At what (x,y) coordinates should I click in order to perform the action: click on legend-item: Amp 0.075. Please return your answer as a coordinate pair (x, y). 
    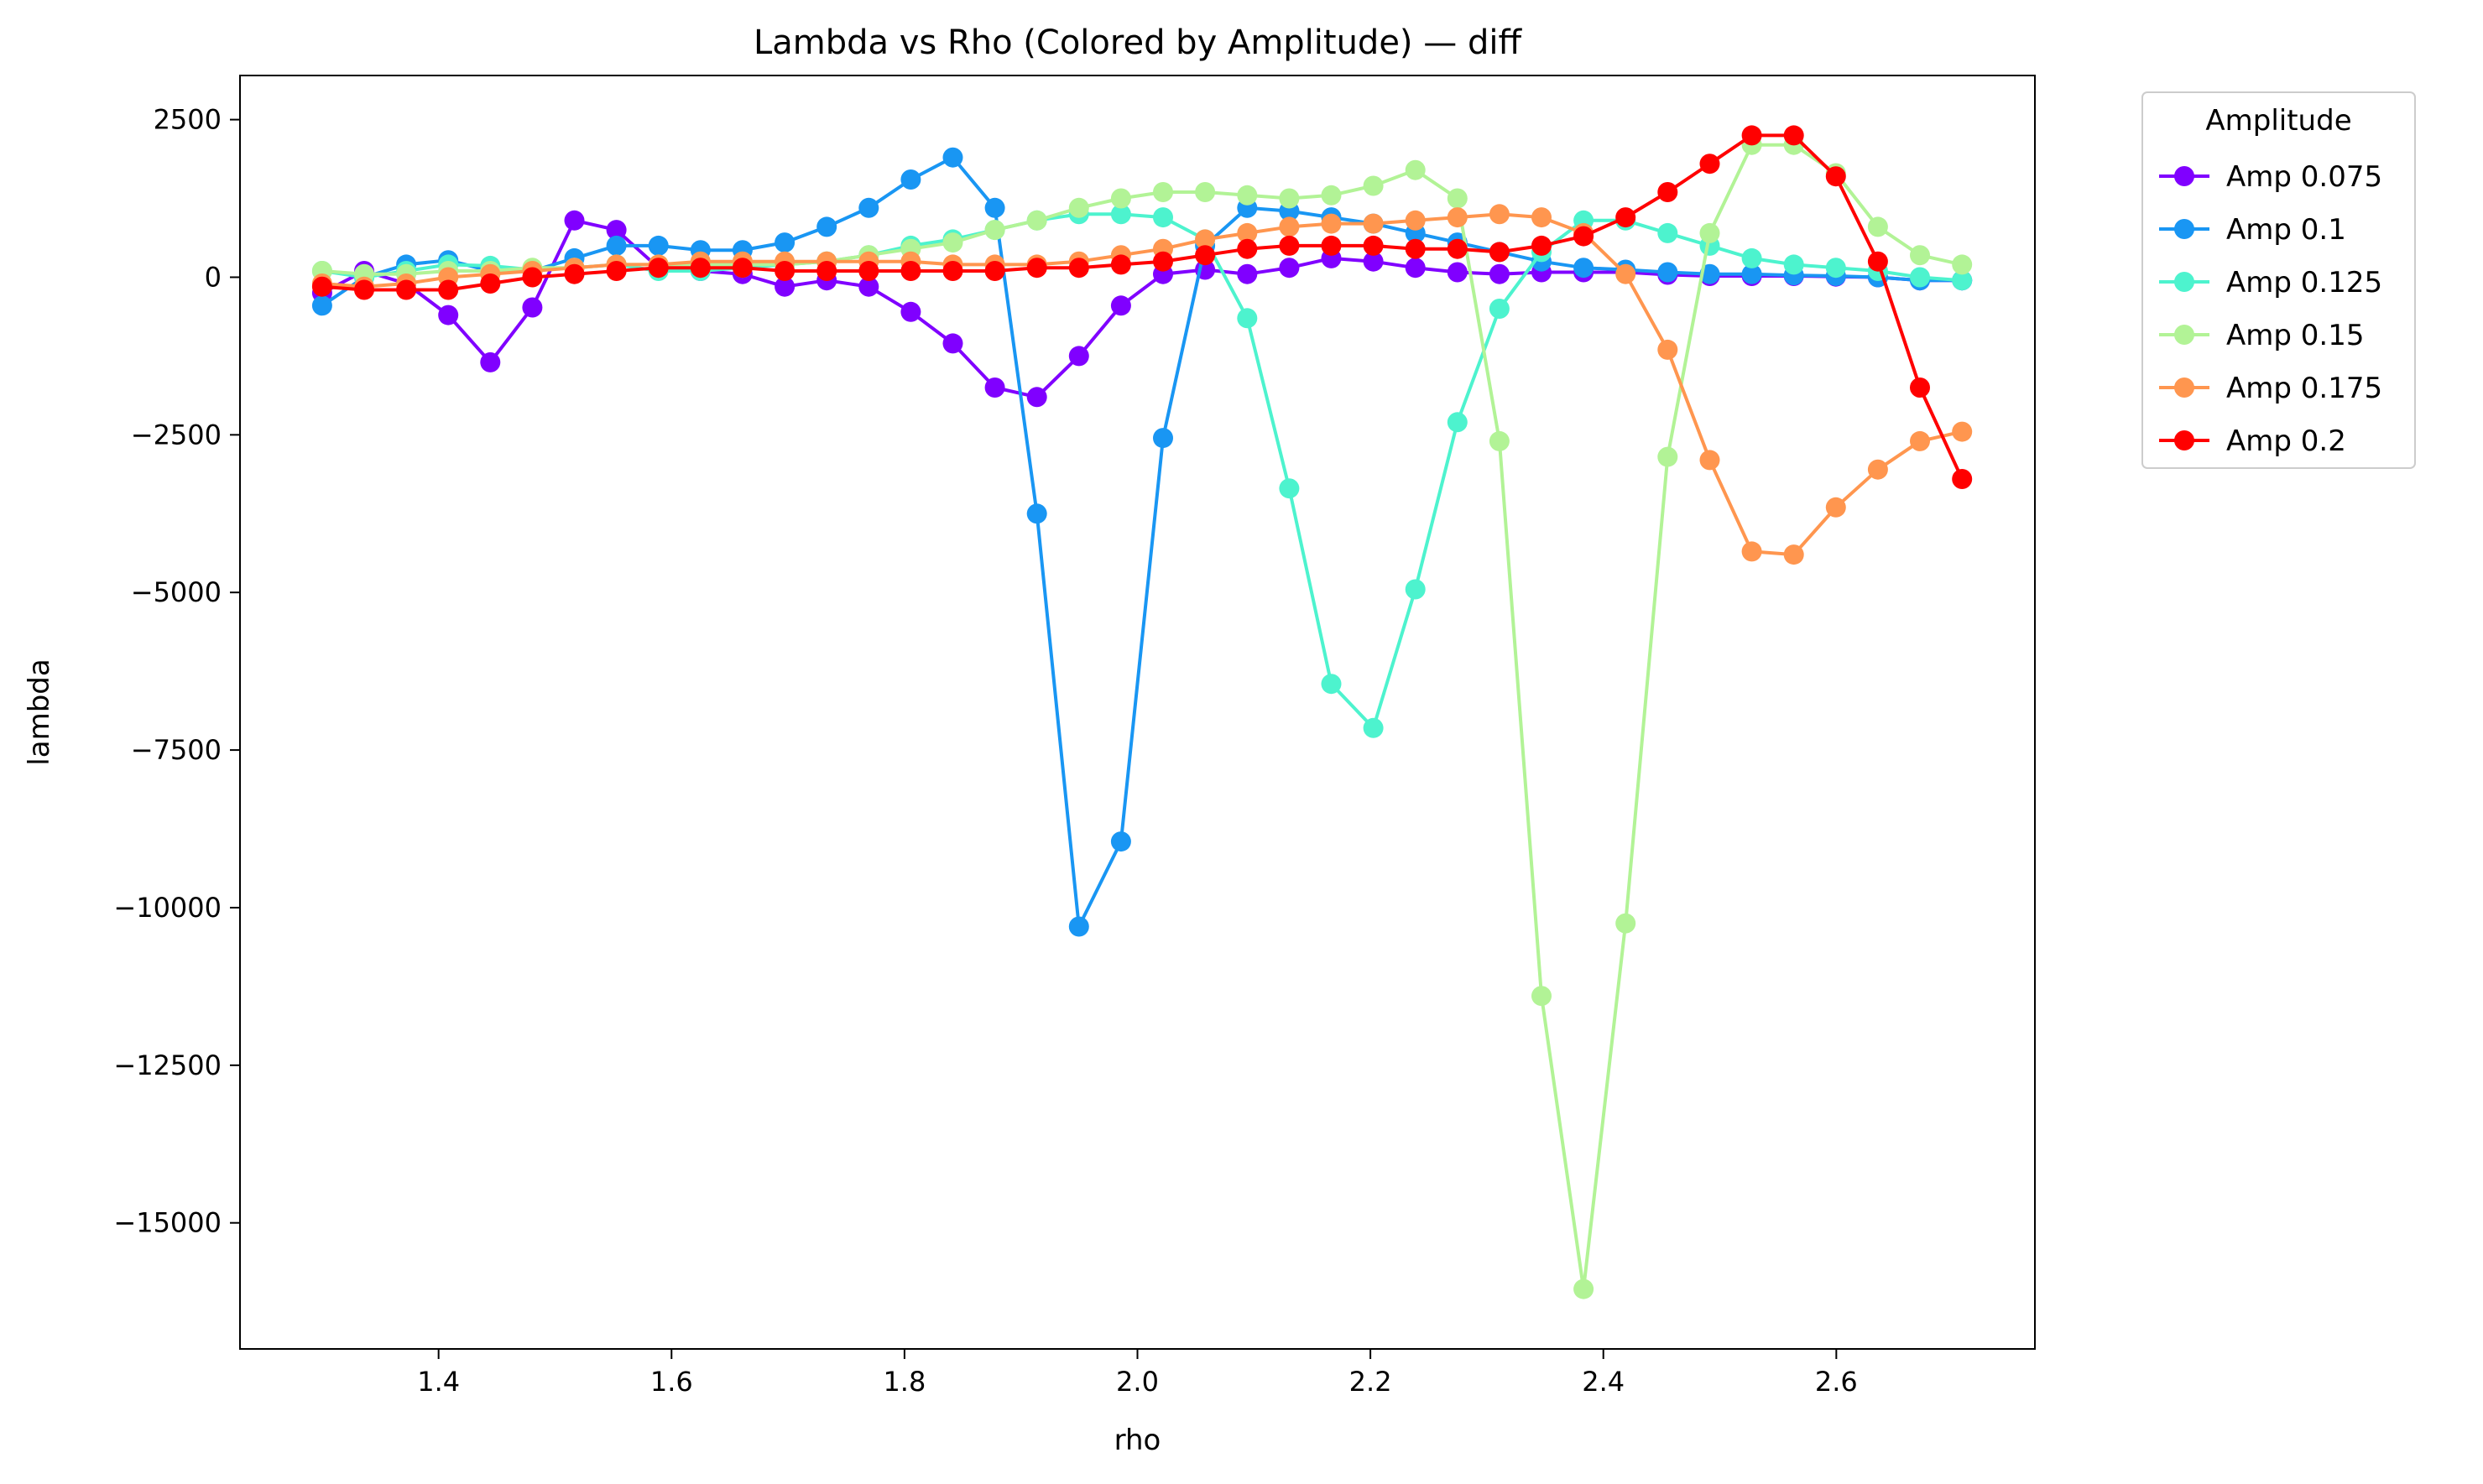
    Looking at the image, I should click on (2270, 177).